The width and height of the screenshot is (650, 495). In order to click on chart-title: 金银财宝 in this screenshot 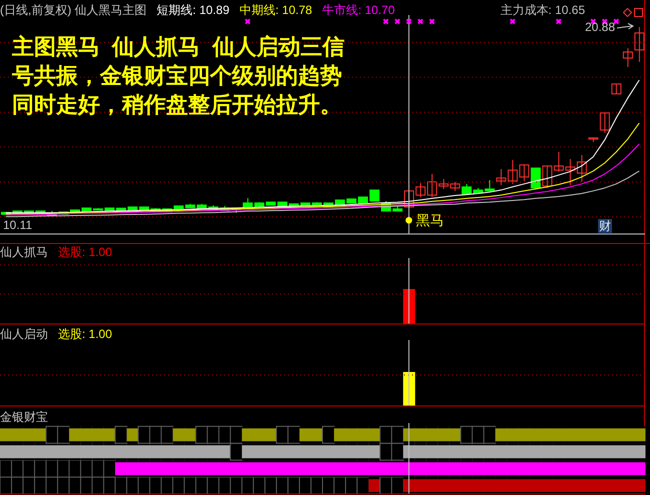, I will do `click(24, 417)`.